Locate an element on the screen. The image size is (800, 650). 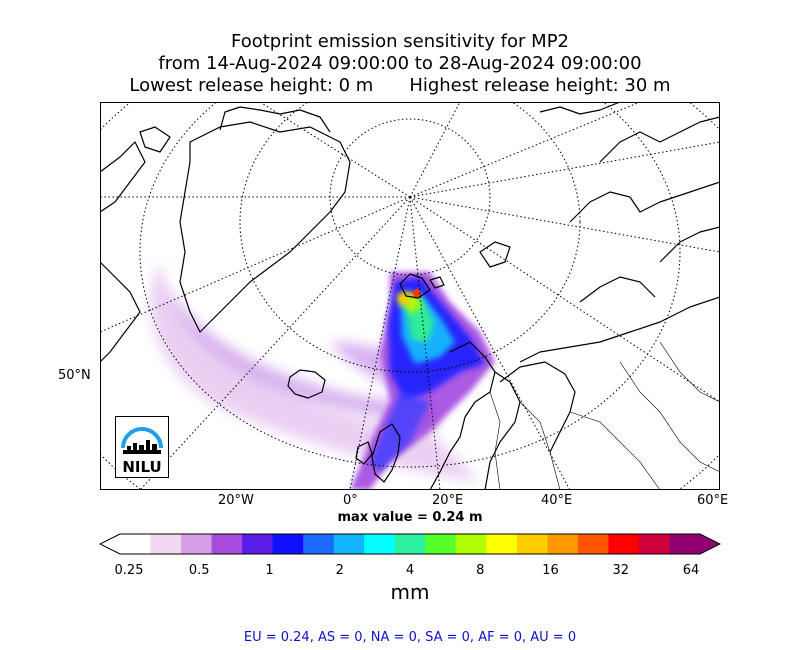
colorbar-tick-label: 1 is located at coordinates (269, 570).